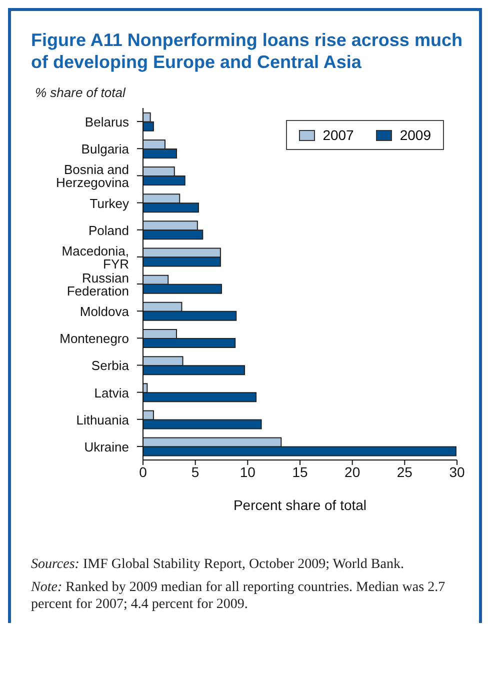  Describe the element at coordinates (112, 392) in the screenshot. I see `y-tick-label: Latvia` at that location.